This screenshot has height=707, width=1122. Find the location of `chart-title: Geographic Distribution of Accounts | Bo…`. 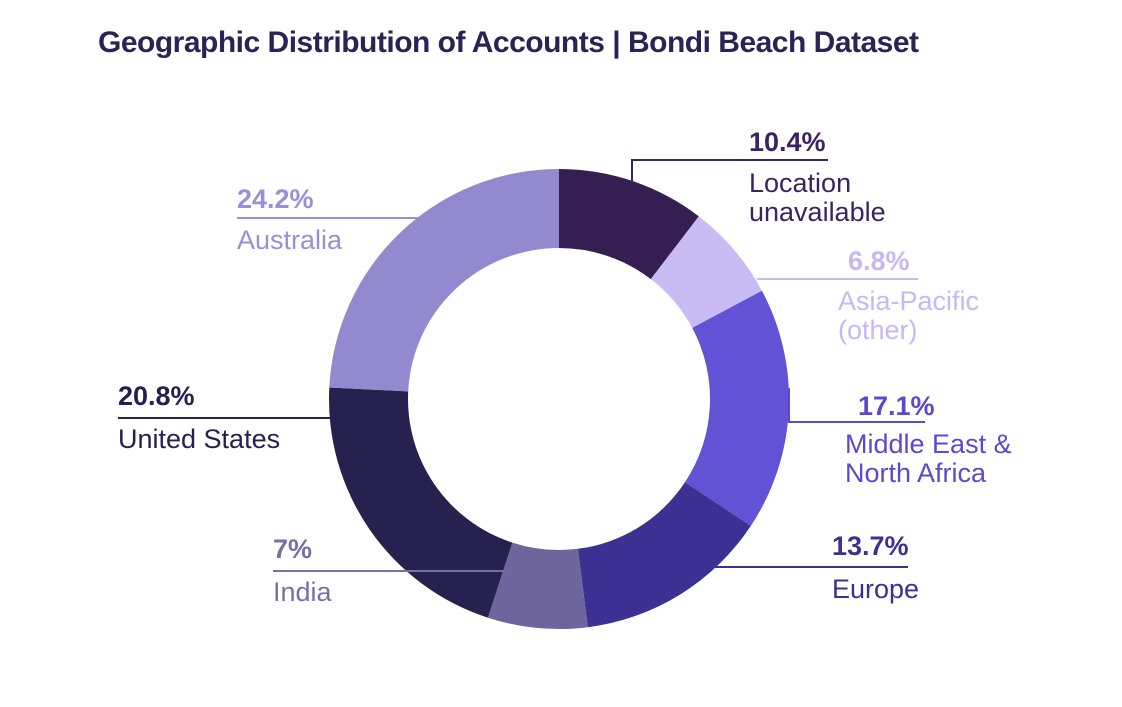

chart-title: Geographic Distribution of Accounts | Bo… is located at coordinates (508, 42).